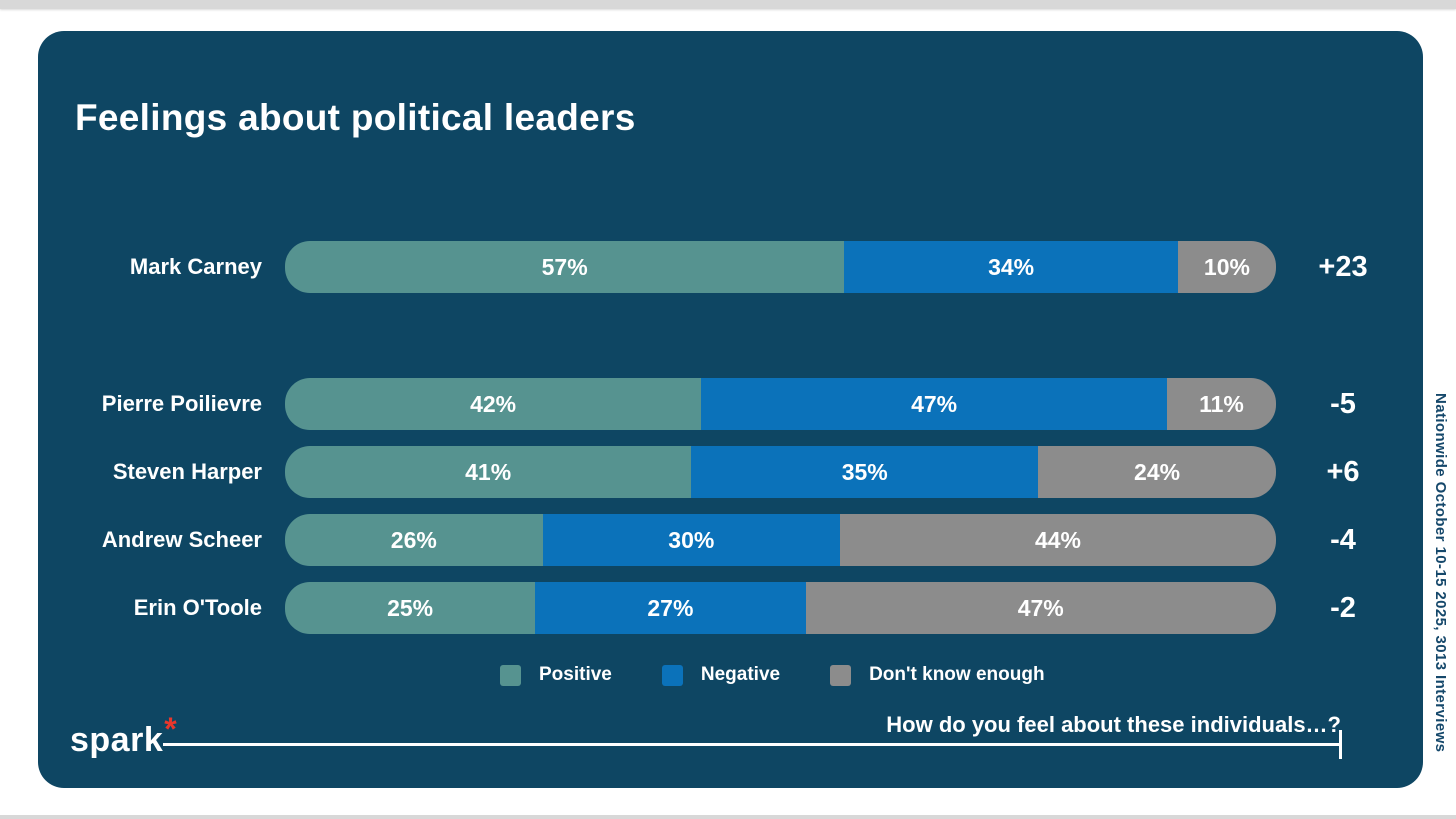  Describe the element at coordinates (752, 744) in the screenshot. I see `footer-rule` at that location.